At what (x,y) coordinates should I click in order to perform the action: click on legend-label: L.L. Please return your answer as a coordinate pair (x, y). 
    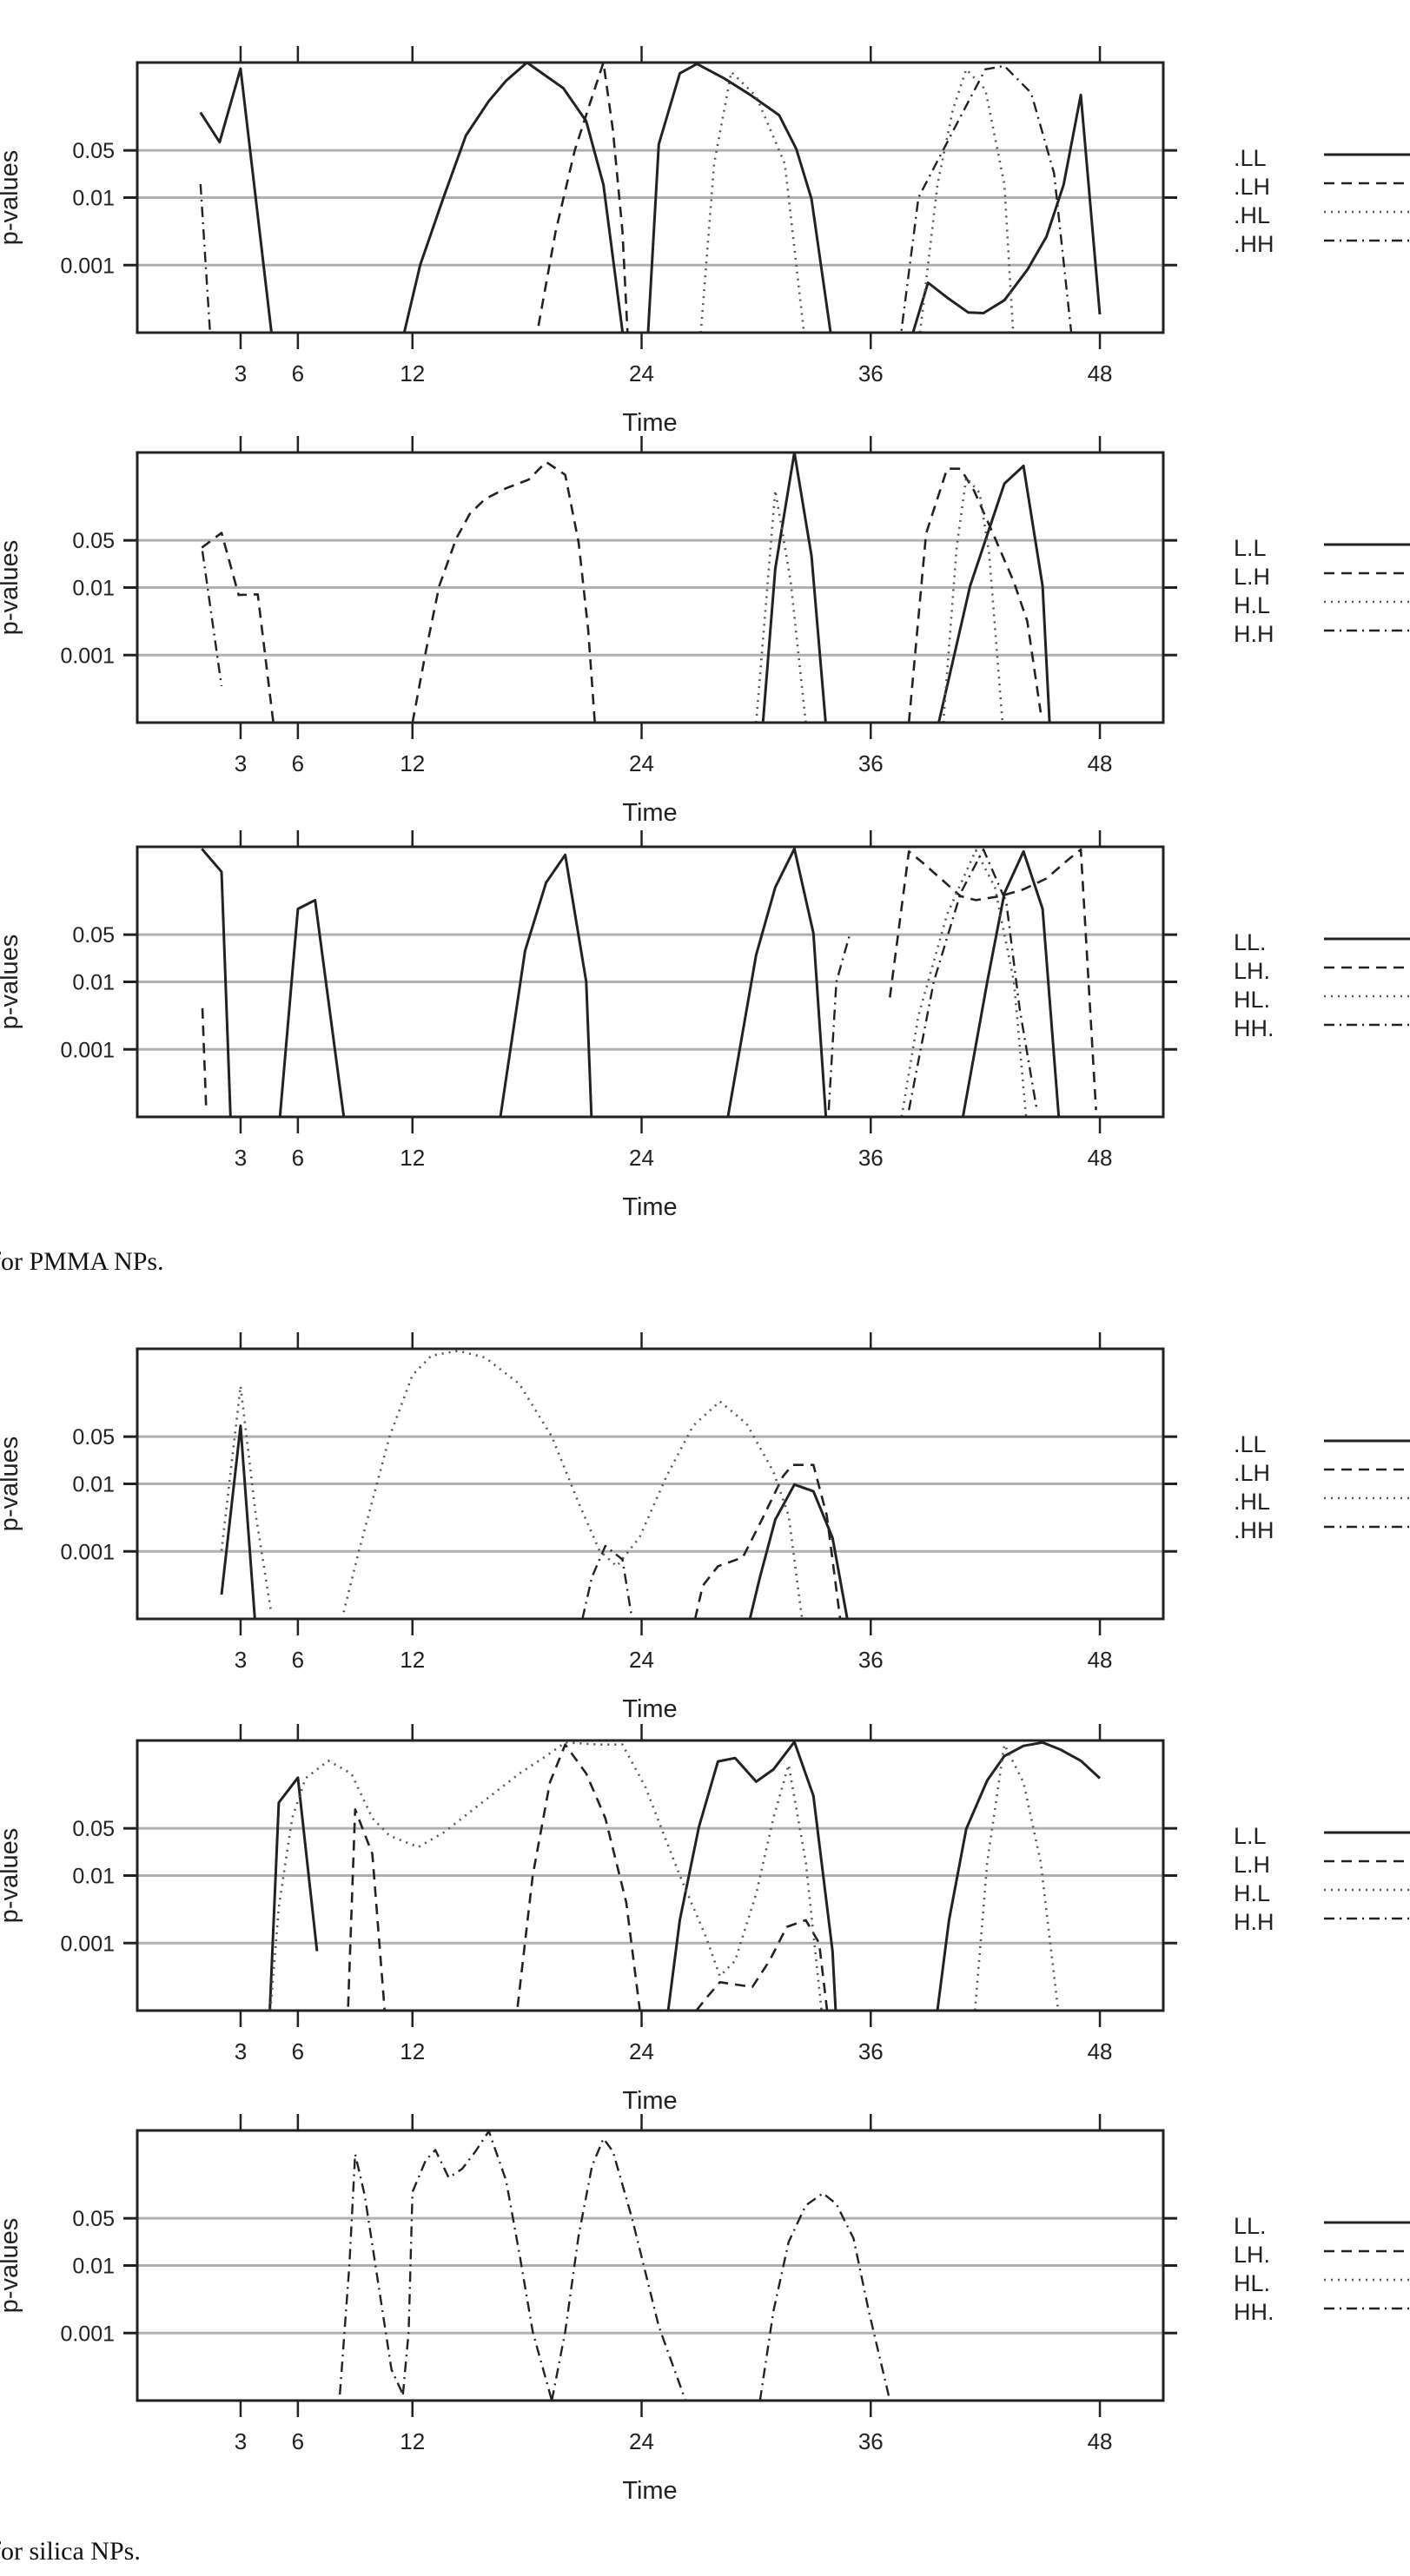
    Looking at the image, I should click on (1250, 548).